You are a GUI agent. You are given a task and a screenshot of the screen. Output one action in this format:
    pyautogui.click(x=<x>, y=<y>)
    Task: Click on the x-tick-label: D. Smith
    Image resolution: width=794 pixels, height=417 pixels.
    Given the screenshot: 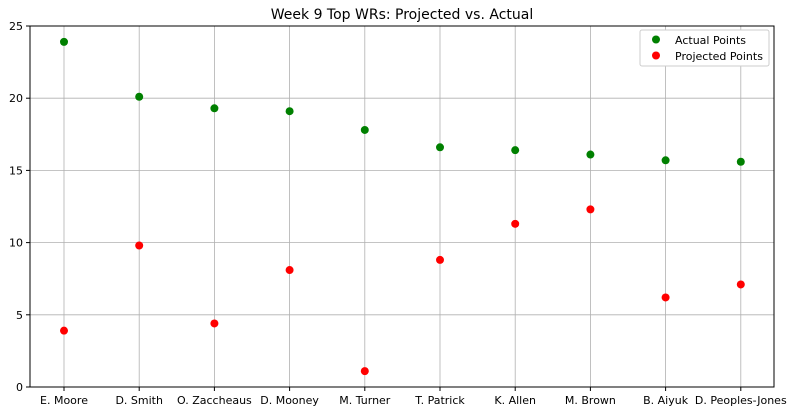 What is the action you would take?
    pyautogui.click(x=139, y=400)
    